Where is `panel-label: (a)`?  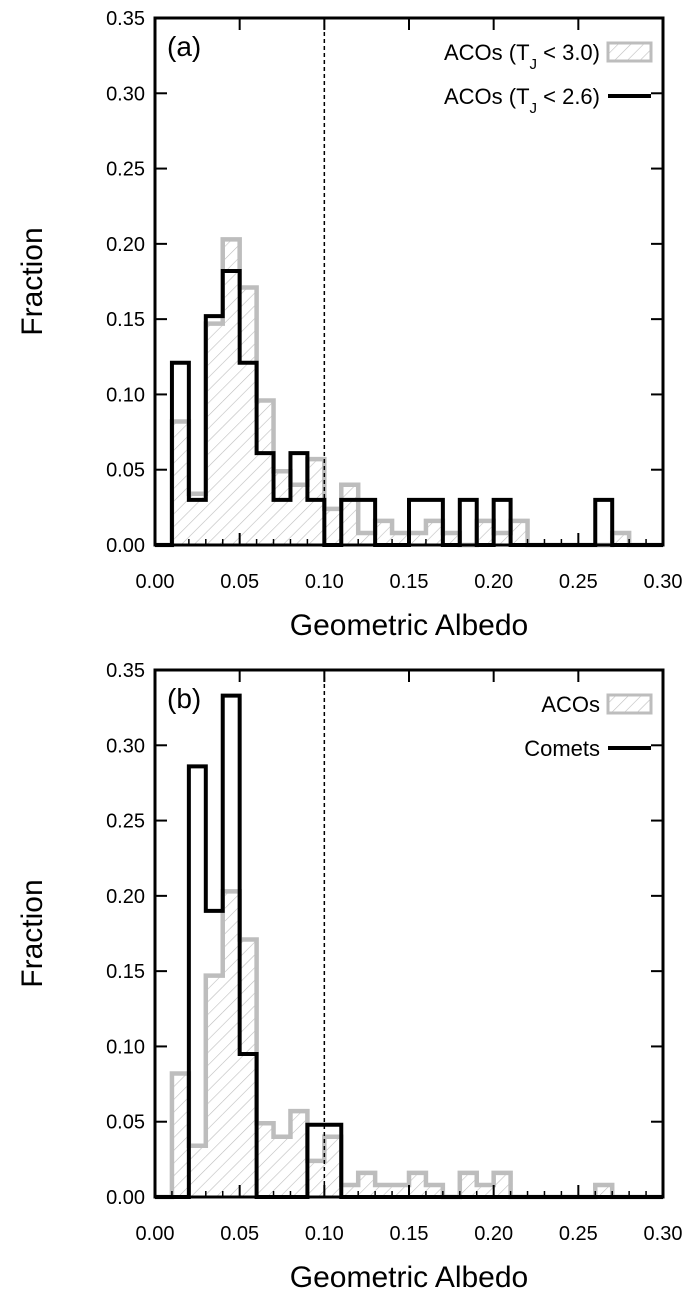
panel-label: (a) is located at coordinates (184, 46).